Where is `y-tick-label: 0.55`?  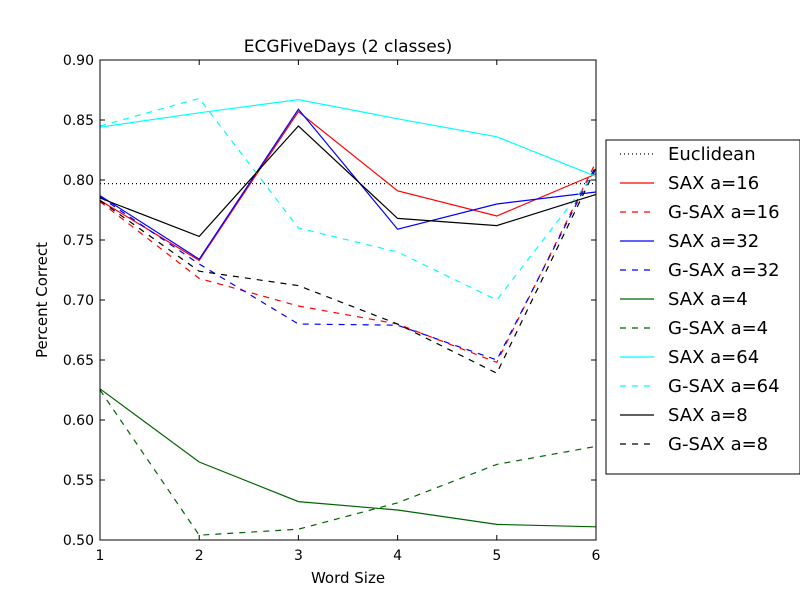 y-tick-label: 0.55 is located at coordinates (78, 481).